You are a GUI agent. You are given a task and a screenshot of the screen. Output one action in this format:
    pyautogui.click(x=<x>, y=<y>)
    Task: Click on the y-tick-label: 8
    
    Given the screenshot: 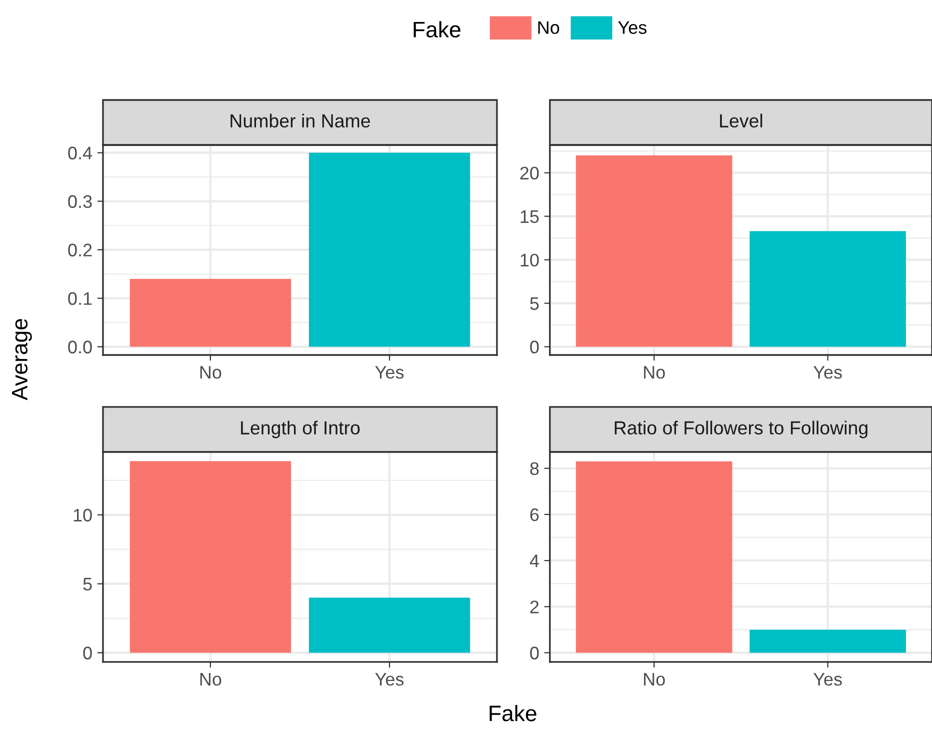 What is the action you would take?
    pyautogui.click(x=534, y=469)
    